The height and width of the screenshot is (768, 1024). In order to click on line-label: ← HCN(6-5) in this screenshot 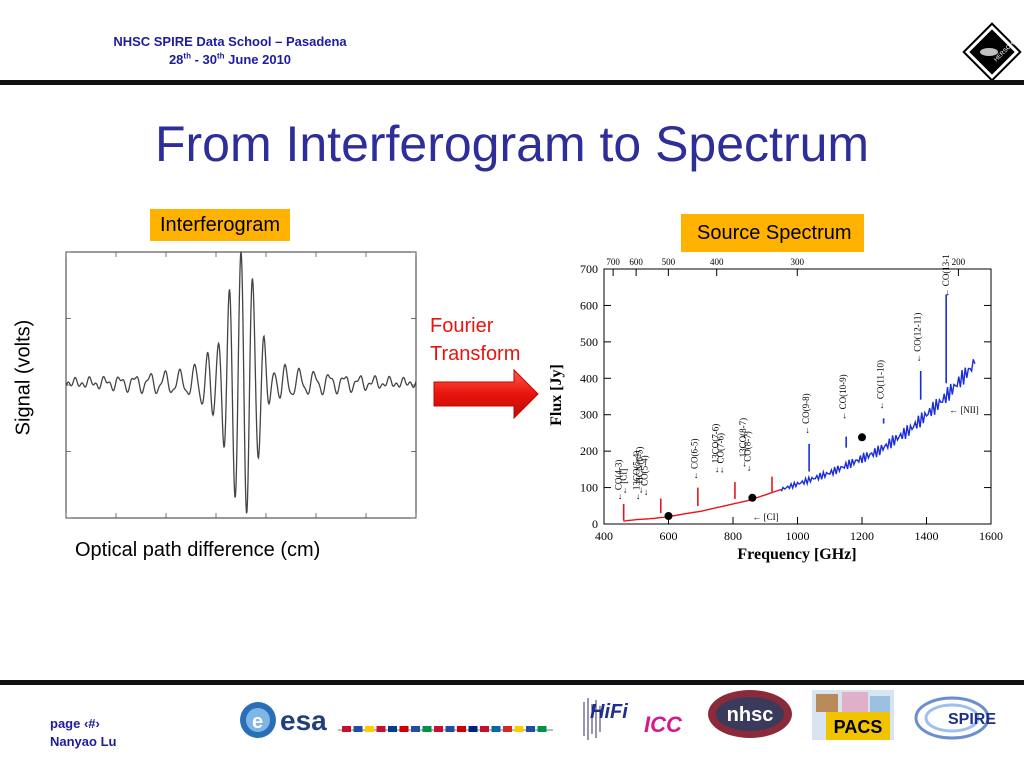, I will do `click(640, 471)`.